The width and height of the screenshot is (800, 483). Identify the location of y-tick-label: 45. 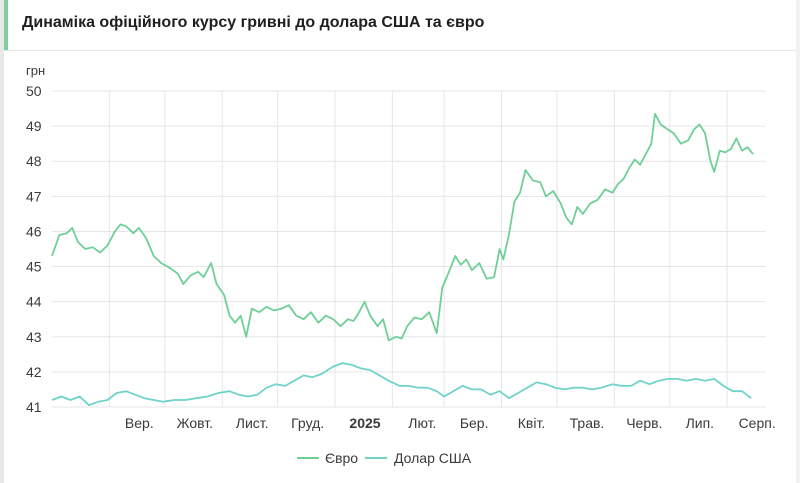
(34, 267).